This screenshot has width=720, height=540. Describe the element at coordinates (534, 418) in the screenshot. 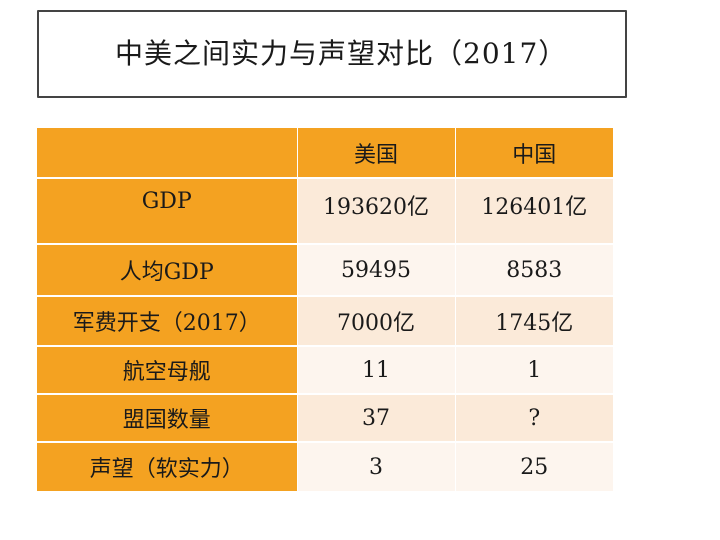

I see `cell-china-allies: ?` at that location.